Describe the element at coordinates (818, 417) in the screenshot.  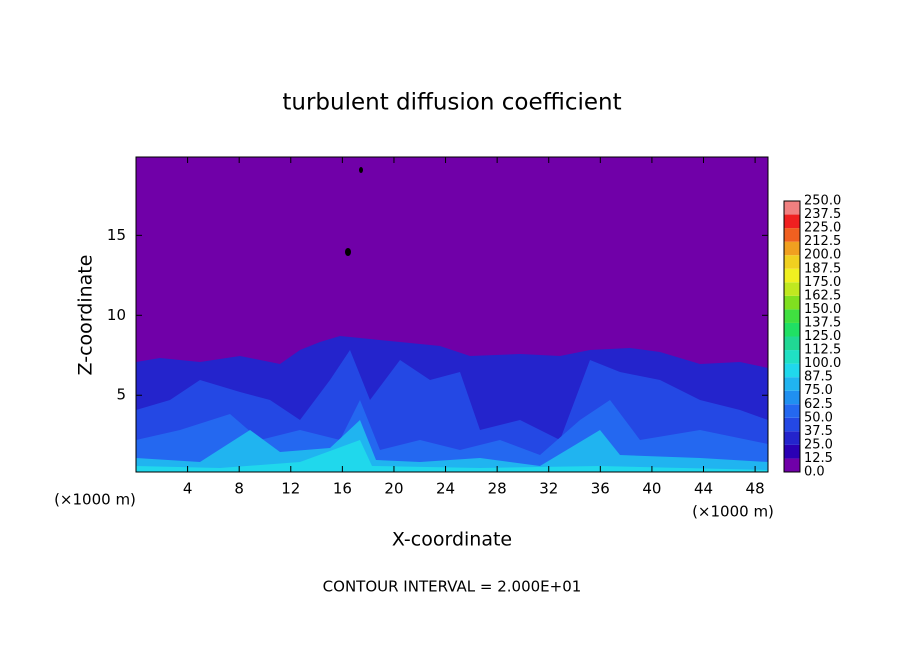
I see `colorbar-label: 50.0` at that location.